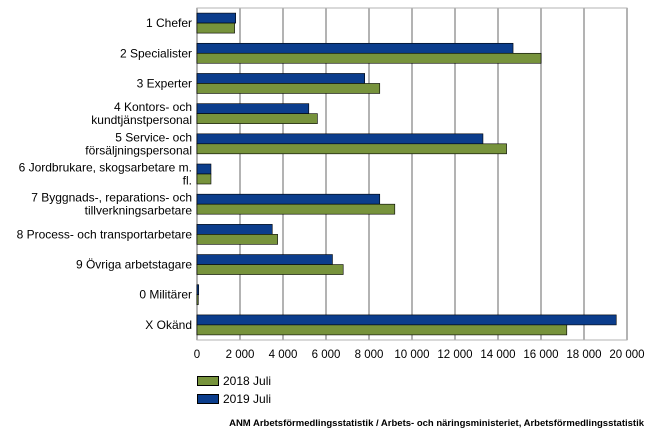 The image size is (650, 434). Describe the element at coordinates (165, 295) in the screenshot. I see `category-label-10: 0 Militärer` at that location.